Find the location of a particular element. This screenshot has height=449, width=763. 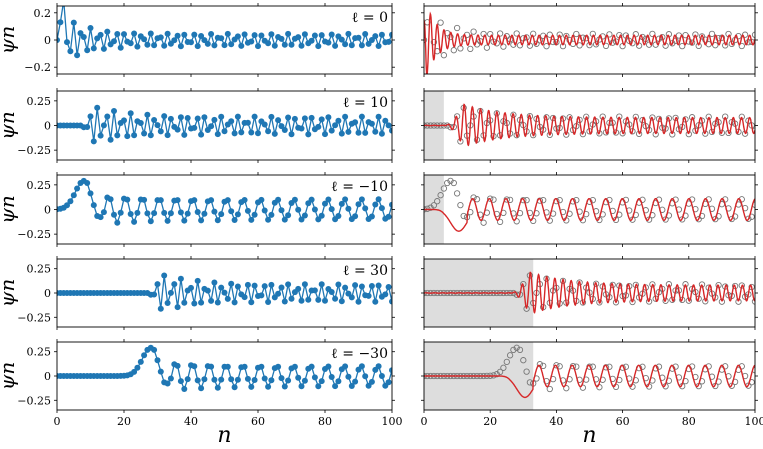

plot-area is located at coordinates (224, 201).